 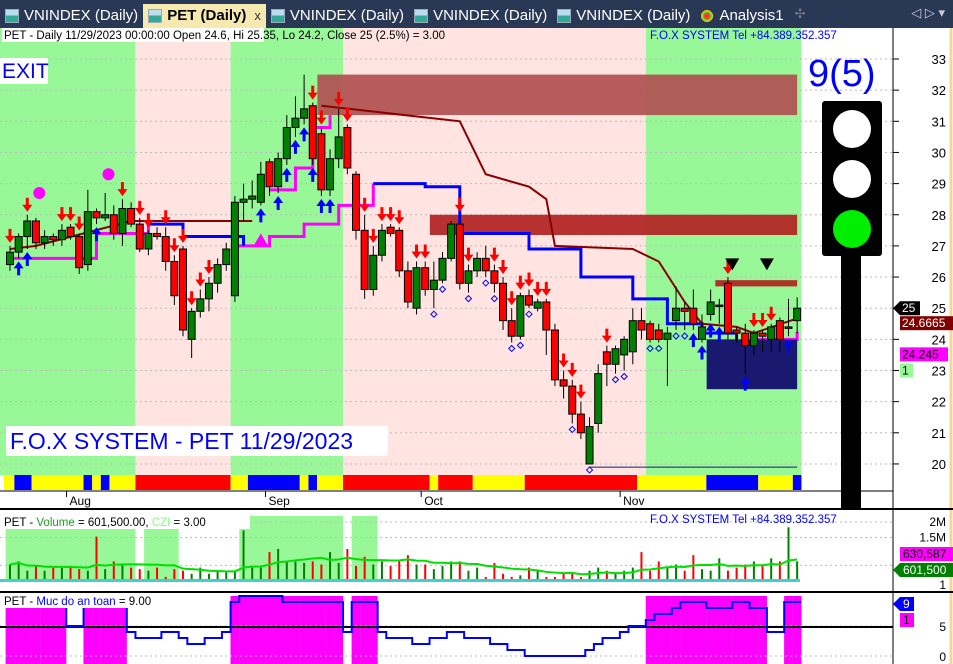 I want to click on tab-3: VNINDEX (Daily), so click(x=480, y=16).